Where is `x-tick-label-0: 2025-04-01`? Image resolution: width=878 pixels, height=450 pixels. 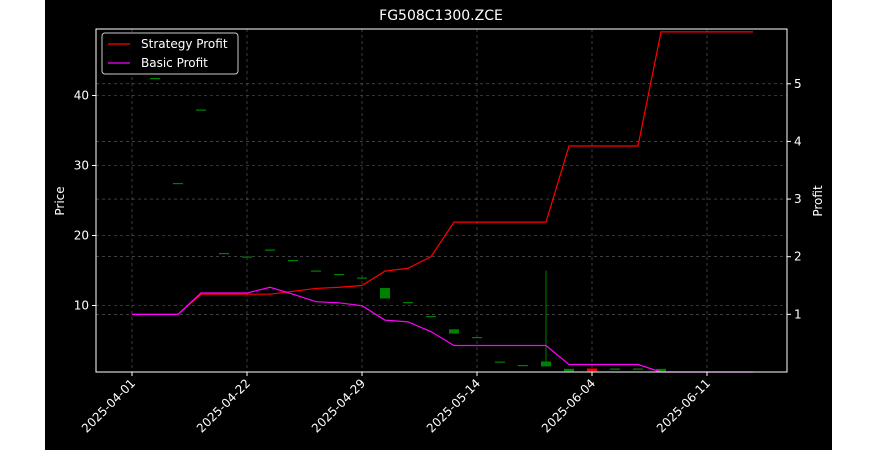 x-tick-label-0: 2025-04-01 is located at coordinates (108, 405).